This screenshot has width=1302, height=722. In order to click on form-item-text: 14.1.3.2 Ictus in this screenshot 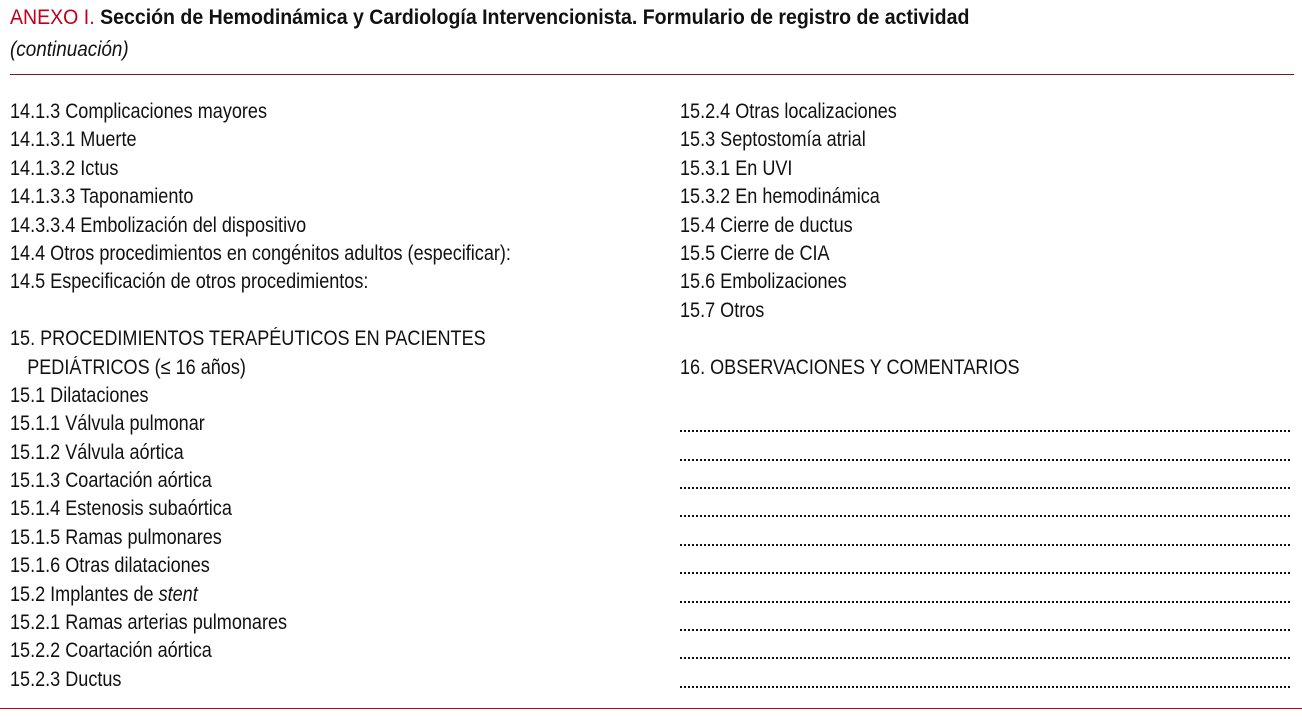, I will do `click(64, 169)`.